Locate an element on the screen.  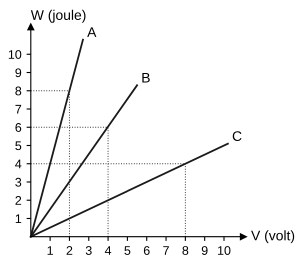
y-tick-label: 9 is located at coordinates (18, 73).